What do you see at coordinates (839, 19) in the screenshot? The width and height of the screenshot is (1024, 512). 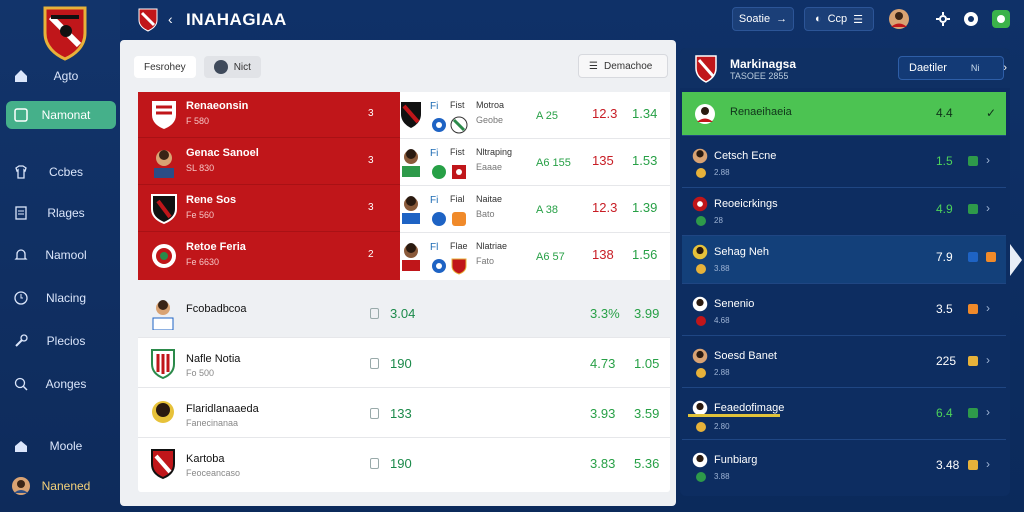 I see `filter-button: ◐ Ccp ☰` at bounding box center [839, 19].